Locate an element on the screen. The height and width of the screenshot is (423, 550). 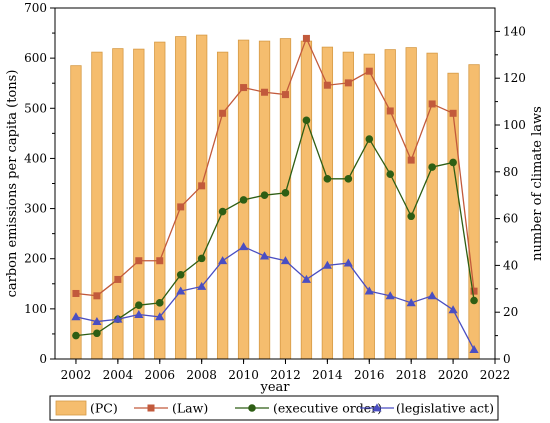
series-0-point-2020 is located at coordinates (453, 113).